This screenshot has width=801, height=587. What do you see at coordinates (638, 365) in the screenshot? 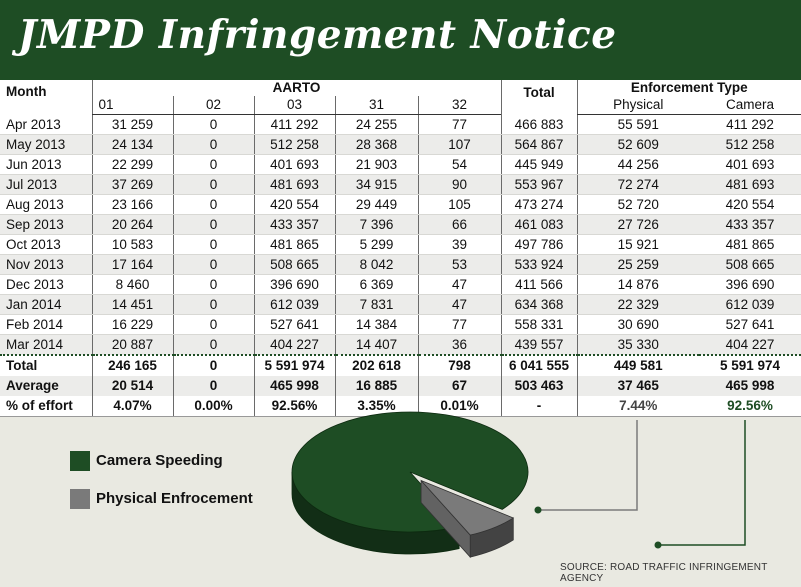
I see `cell-physical: 449 581` at bounding box center [638, 365].